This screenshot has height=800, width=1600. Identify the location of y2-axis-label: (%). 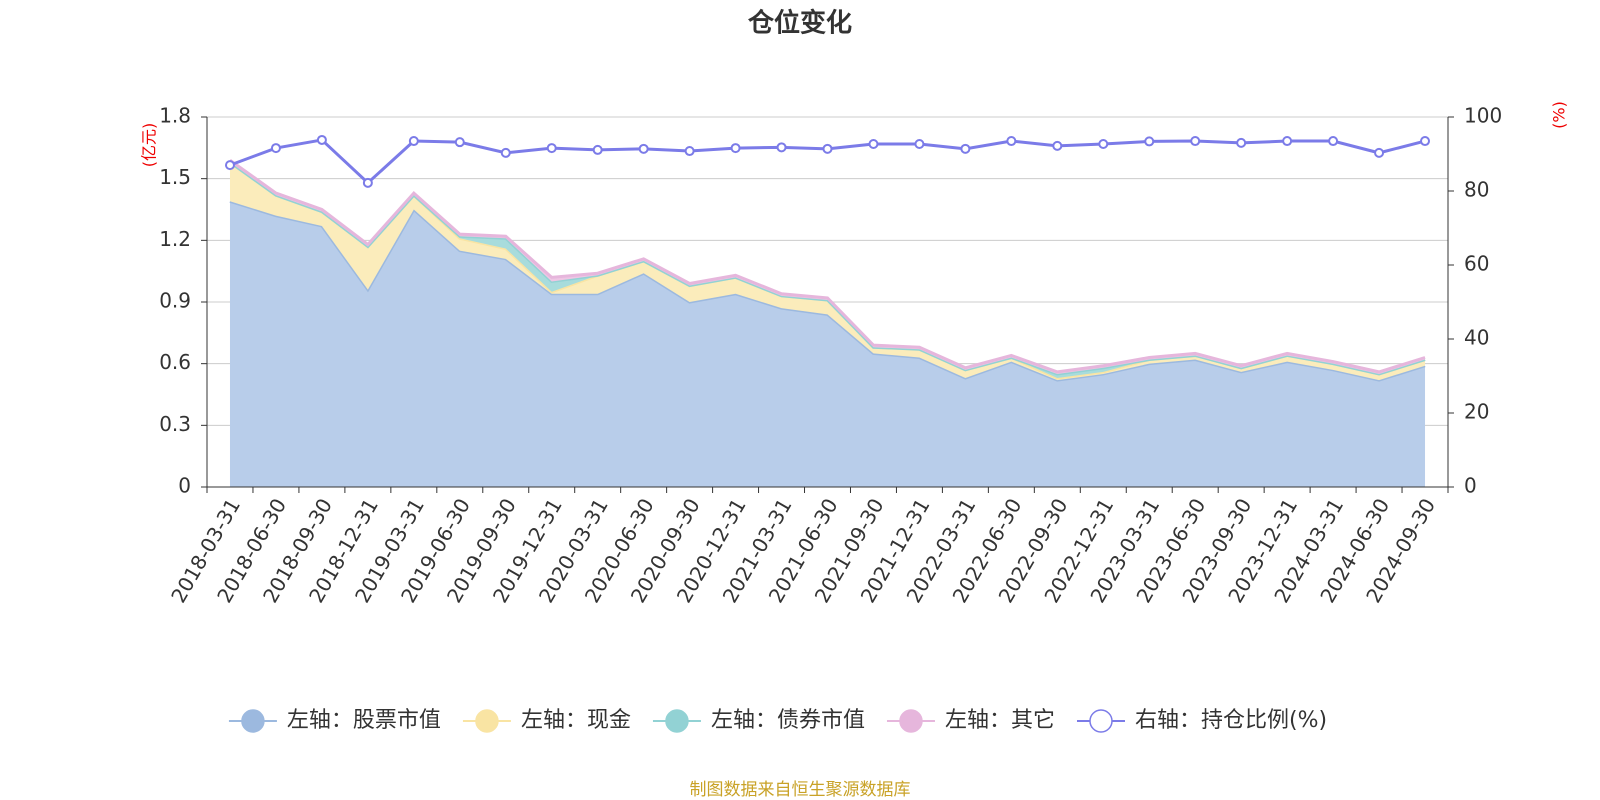
(1559, 115).